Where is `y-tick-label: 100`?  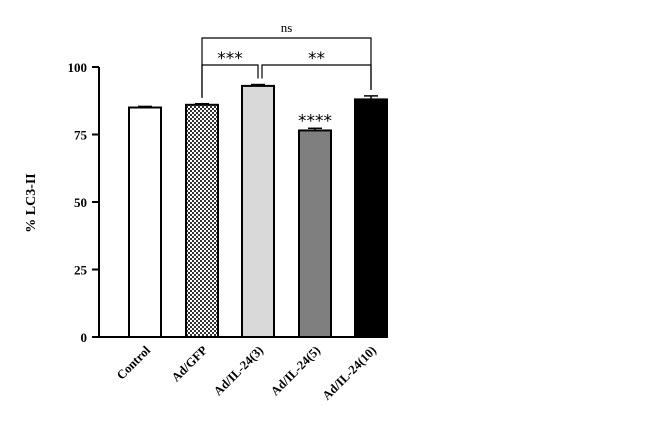
y-tick-label: 100 is located at coordinates (78, 67).